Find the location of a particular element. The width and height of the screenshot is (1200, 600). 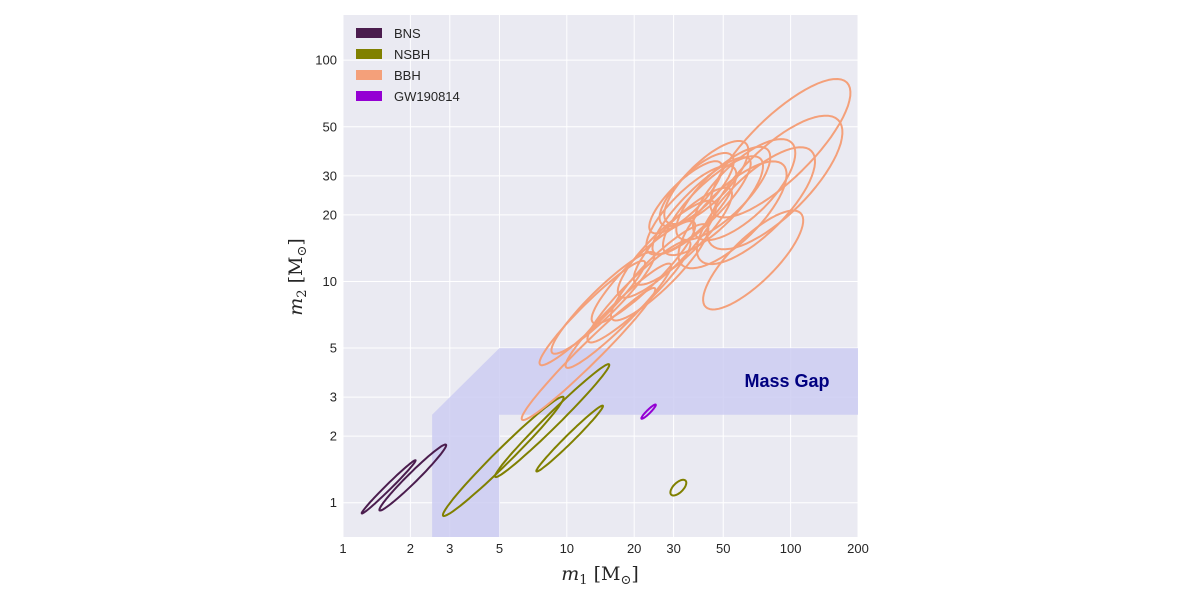

x-axis-unit-sub: ⊙ is located at coordinates (625, 580).